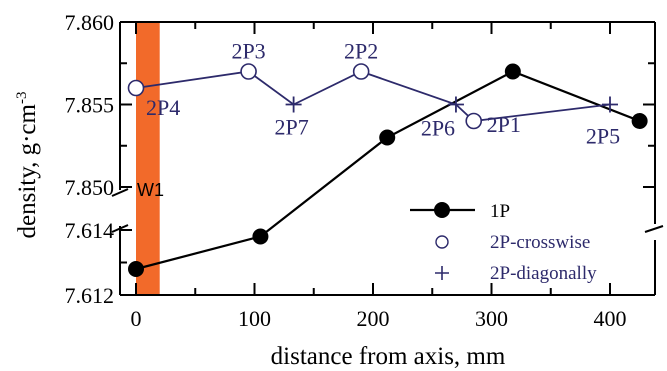 The height and width of the screenshot is (371, 667). I want to click on series-2p-line, so click(373, 96).